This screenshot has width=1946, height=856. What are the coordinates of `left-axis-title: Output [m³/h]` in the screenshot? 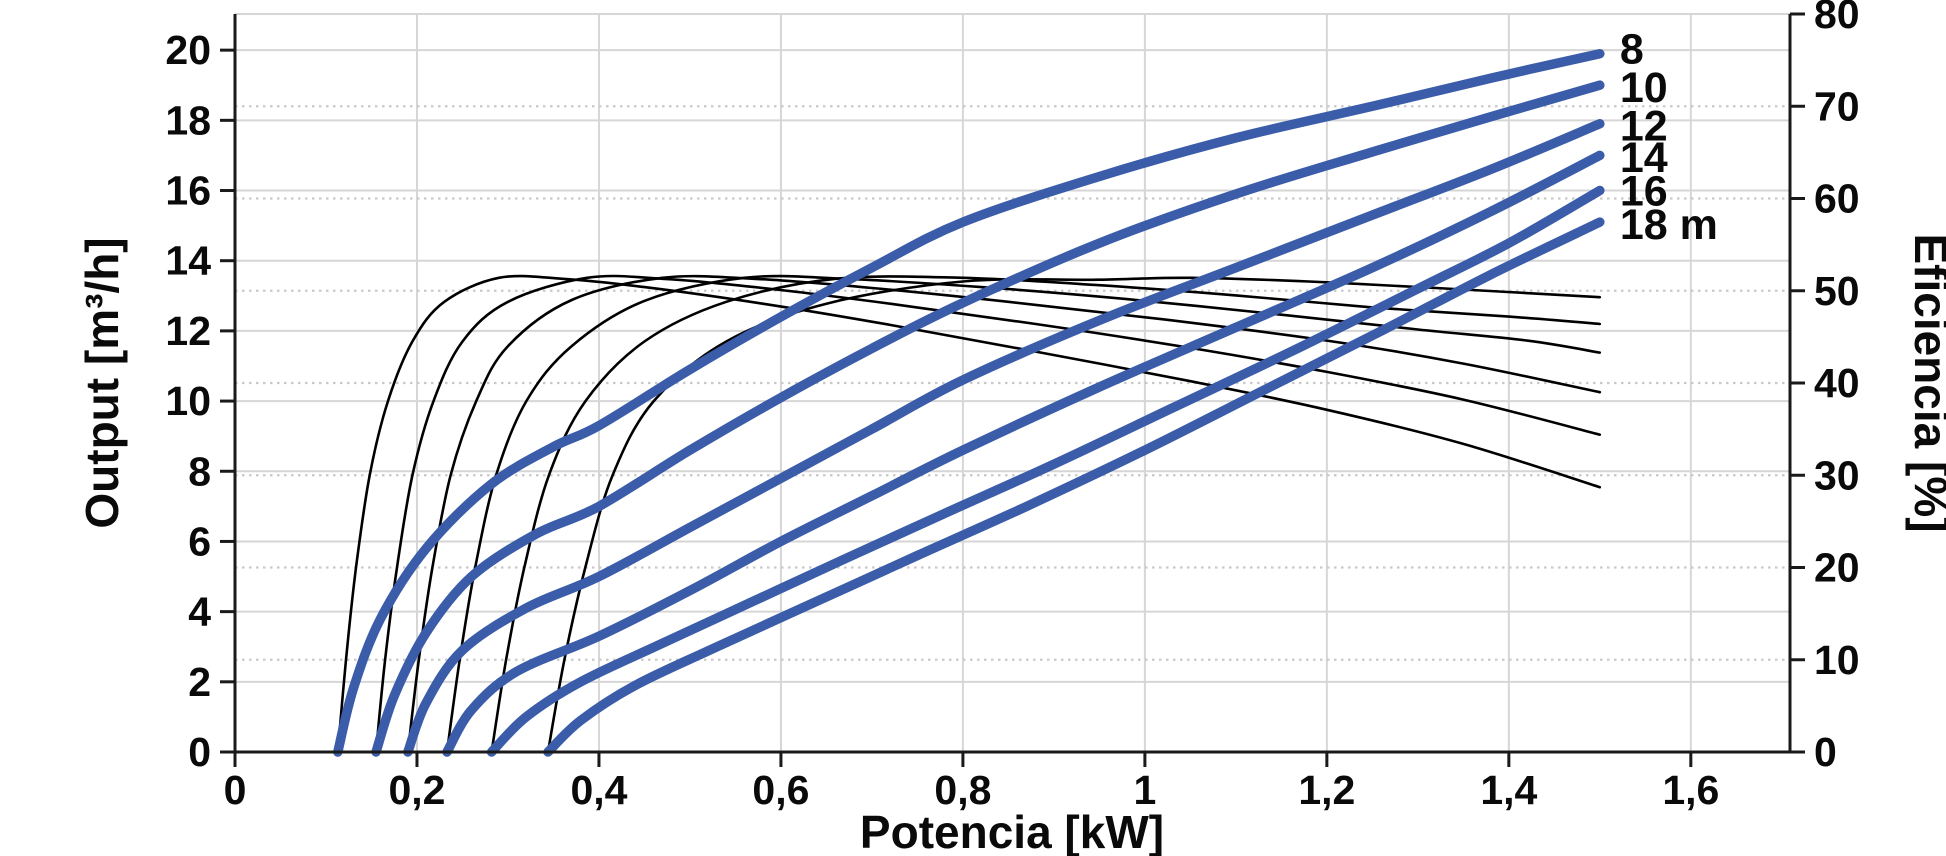 It's located at (102, 382).